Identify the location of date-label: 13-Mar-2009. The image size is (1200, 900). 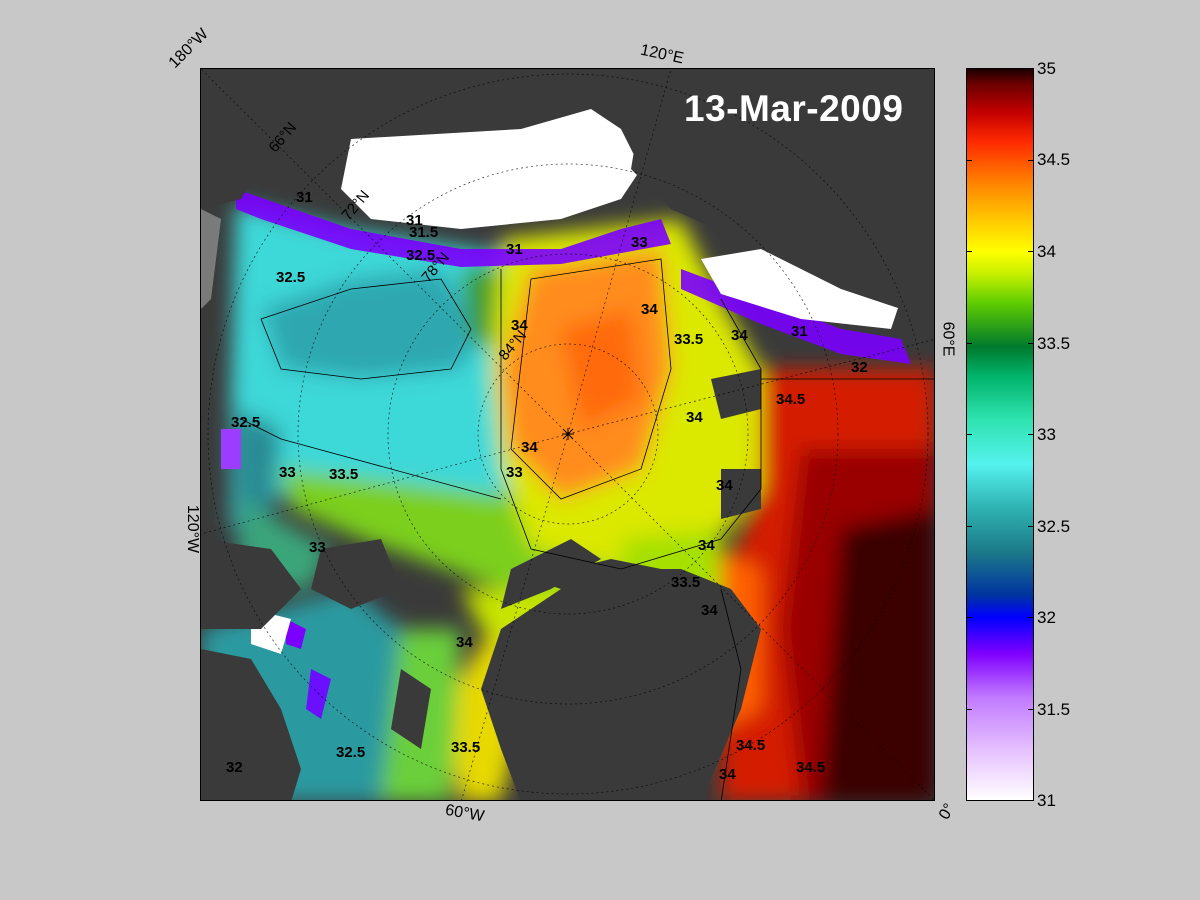
(794, 108).